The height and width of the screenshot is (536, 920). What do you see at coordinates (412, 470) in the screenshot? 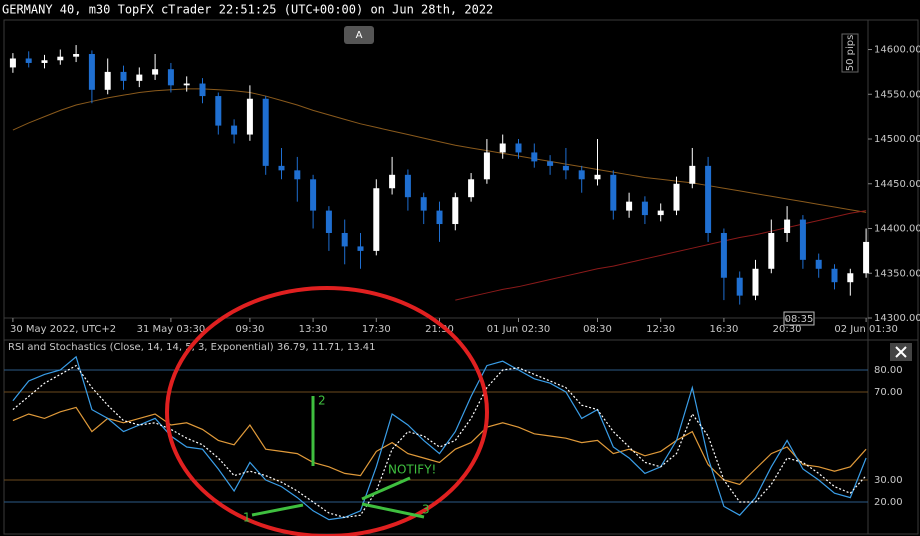
I see `annotation-label: NOTIFY!` at bounding box center [412, 470].